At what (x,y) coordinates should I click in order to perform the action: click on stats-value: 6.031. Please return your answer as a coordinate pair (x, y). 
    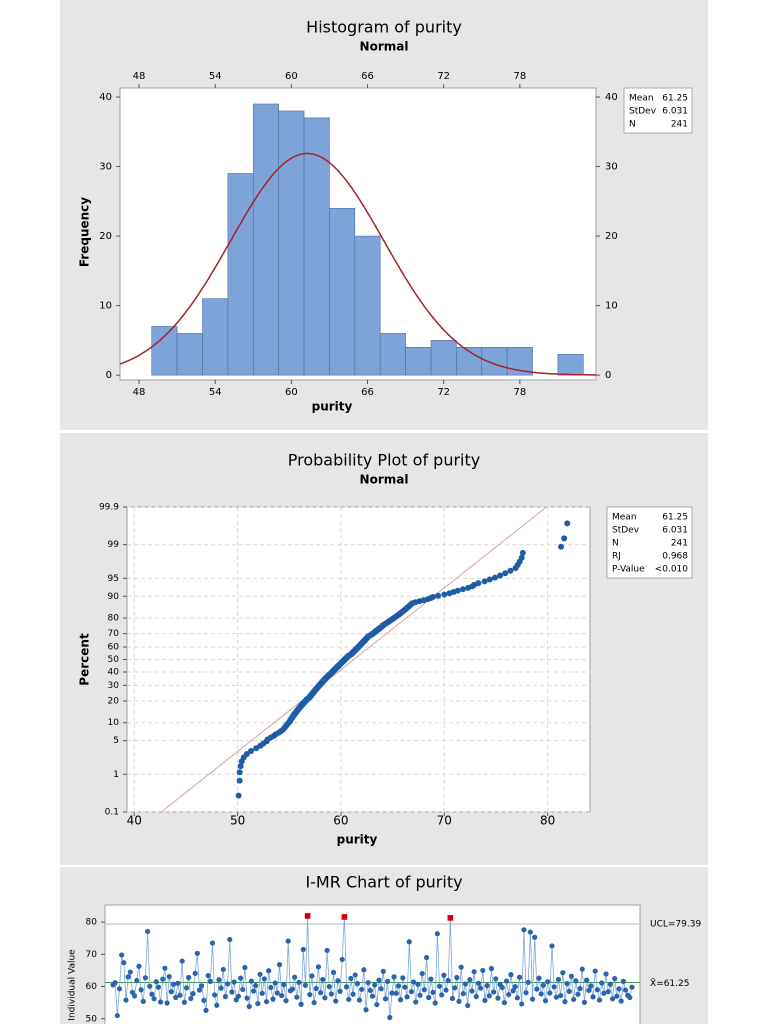
    Looking at the image, I should click on (675, 112).